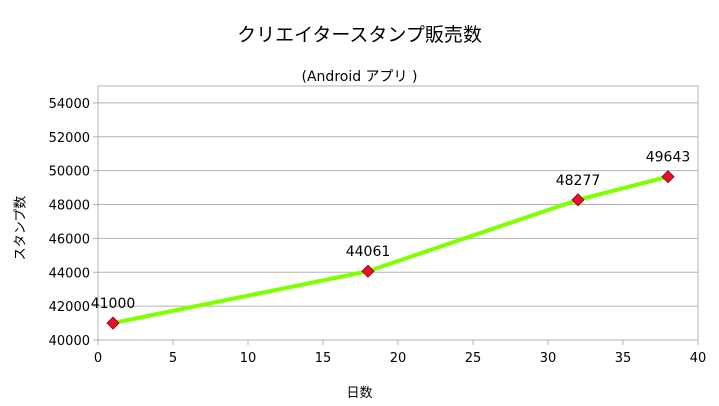 This screenshot has width=719, height=406. What do you see at coordinates (698, 358) in the screenshot?
I see `x-tick-label: 40` at bounding box center [698, 358].